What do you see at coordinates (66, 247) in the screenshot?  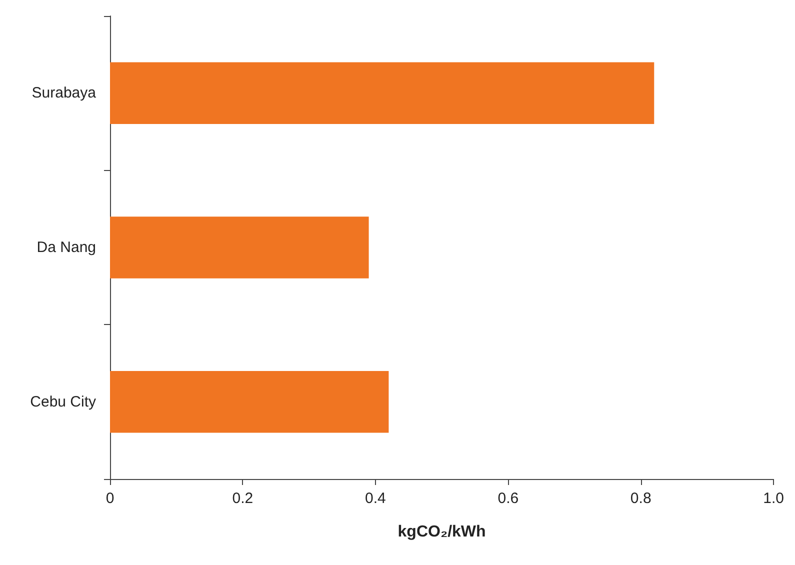 I see `y-tick-label: Da Nang` at bounding box center [66, 247].